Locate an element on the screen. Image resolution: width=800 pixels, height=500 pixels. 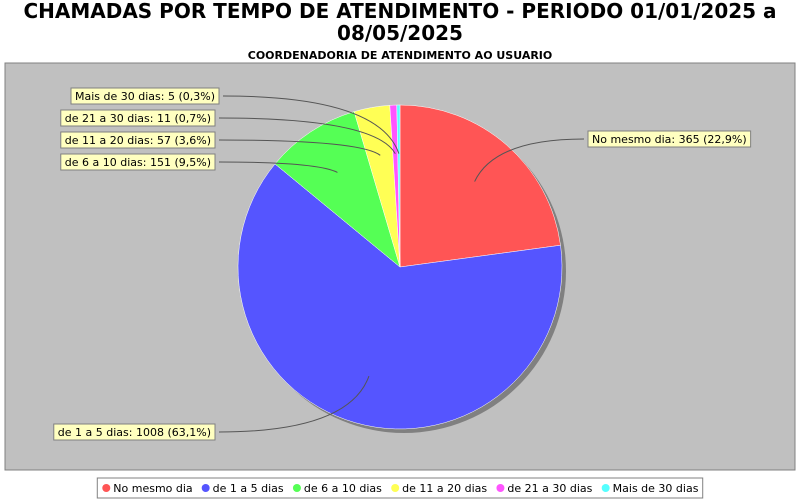
legend-label: de 1 a 5 dias is located at coordinates (248, 488).